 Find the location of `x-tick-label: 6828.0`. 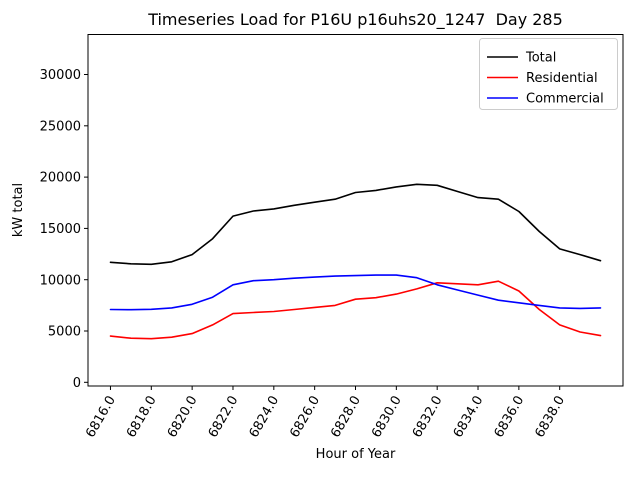

x-tick-label: 6828.0 is located at coordinates (346, 417).